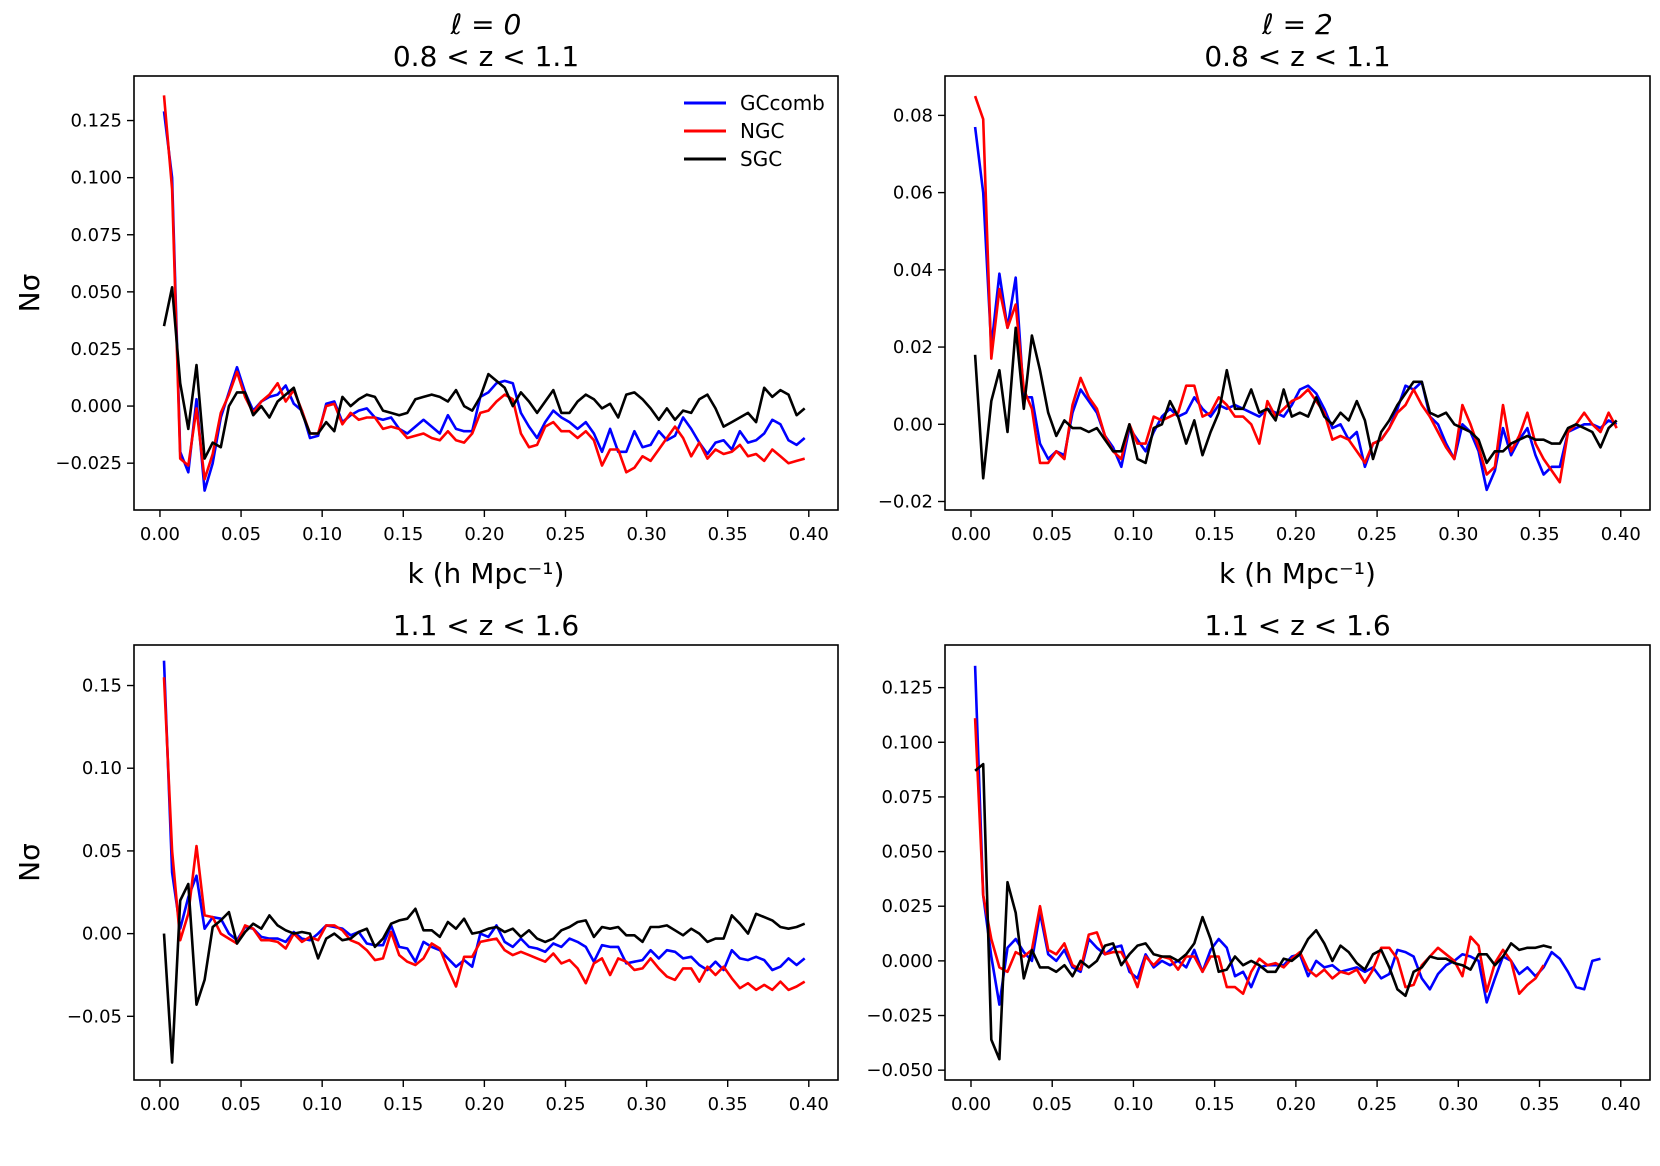 The width and height of the screenshot is (1660, 1166). I want to click on y-tick-label: 0.06, so click(913, 193).